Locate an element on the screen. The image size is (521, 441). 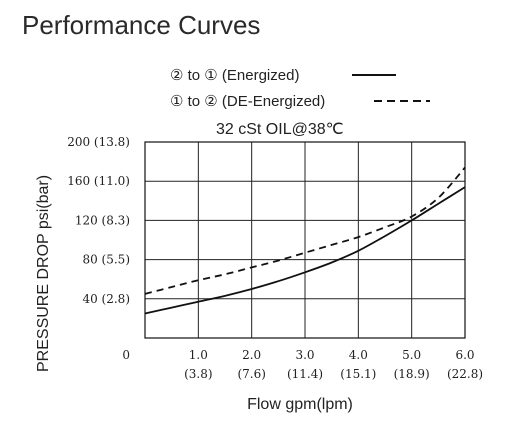
condition-label: 32 cSt OIL@38℃ is located at coordinates (280, 129).